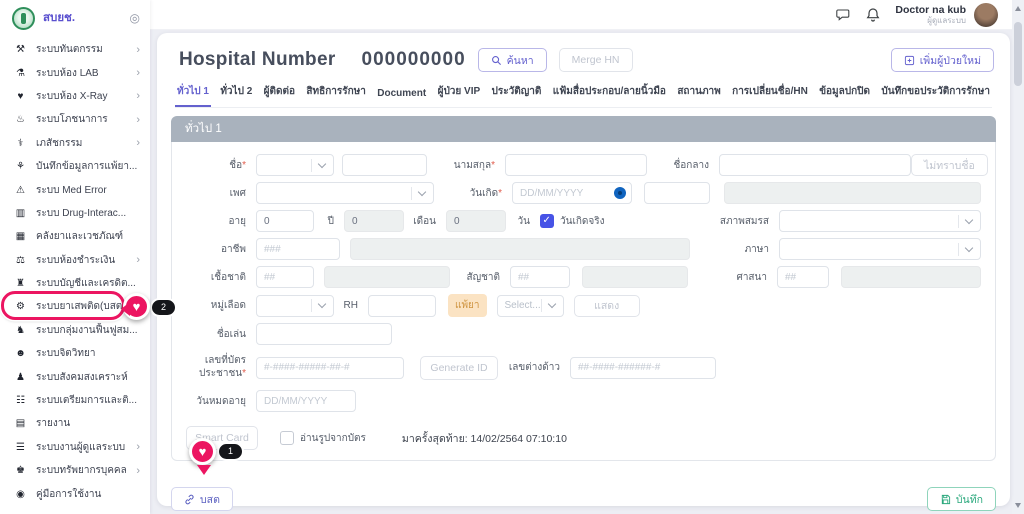 Image resolution: width=1024 pixels, height=514 pixels. I want to click on save-button: บันทึก, so click(961, 499).